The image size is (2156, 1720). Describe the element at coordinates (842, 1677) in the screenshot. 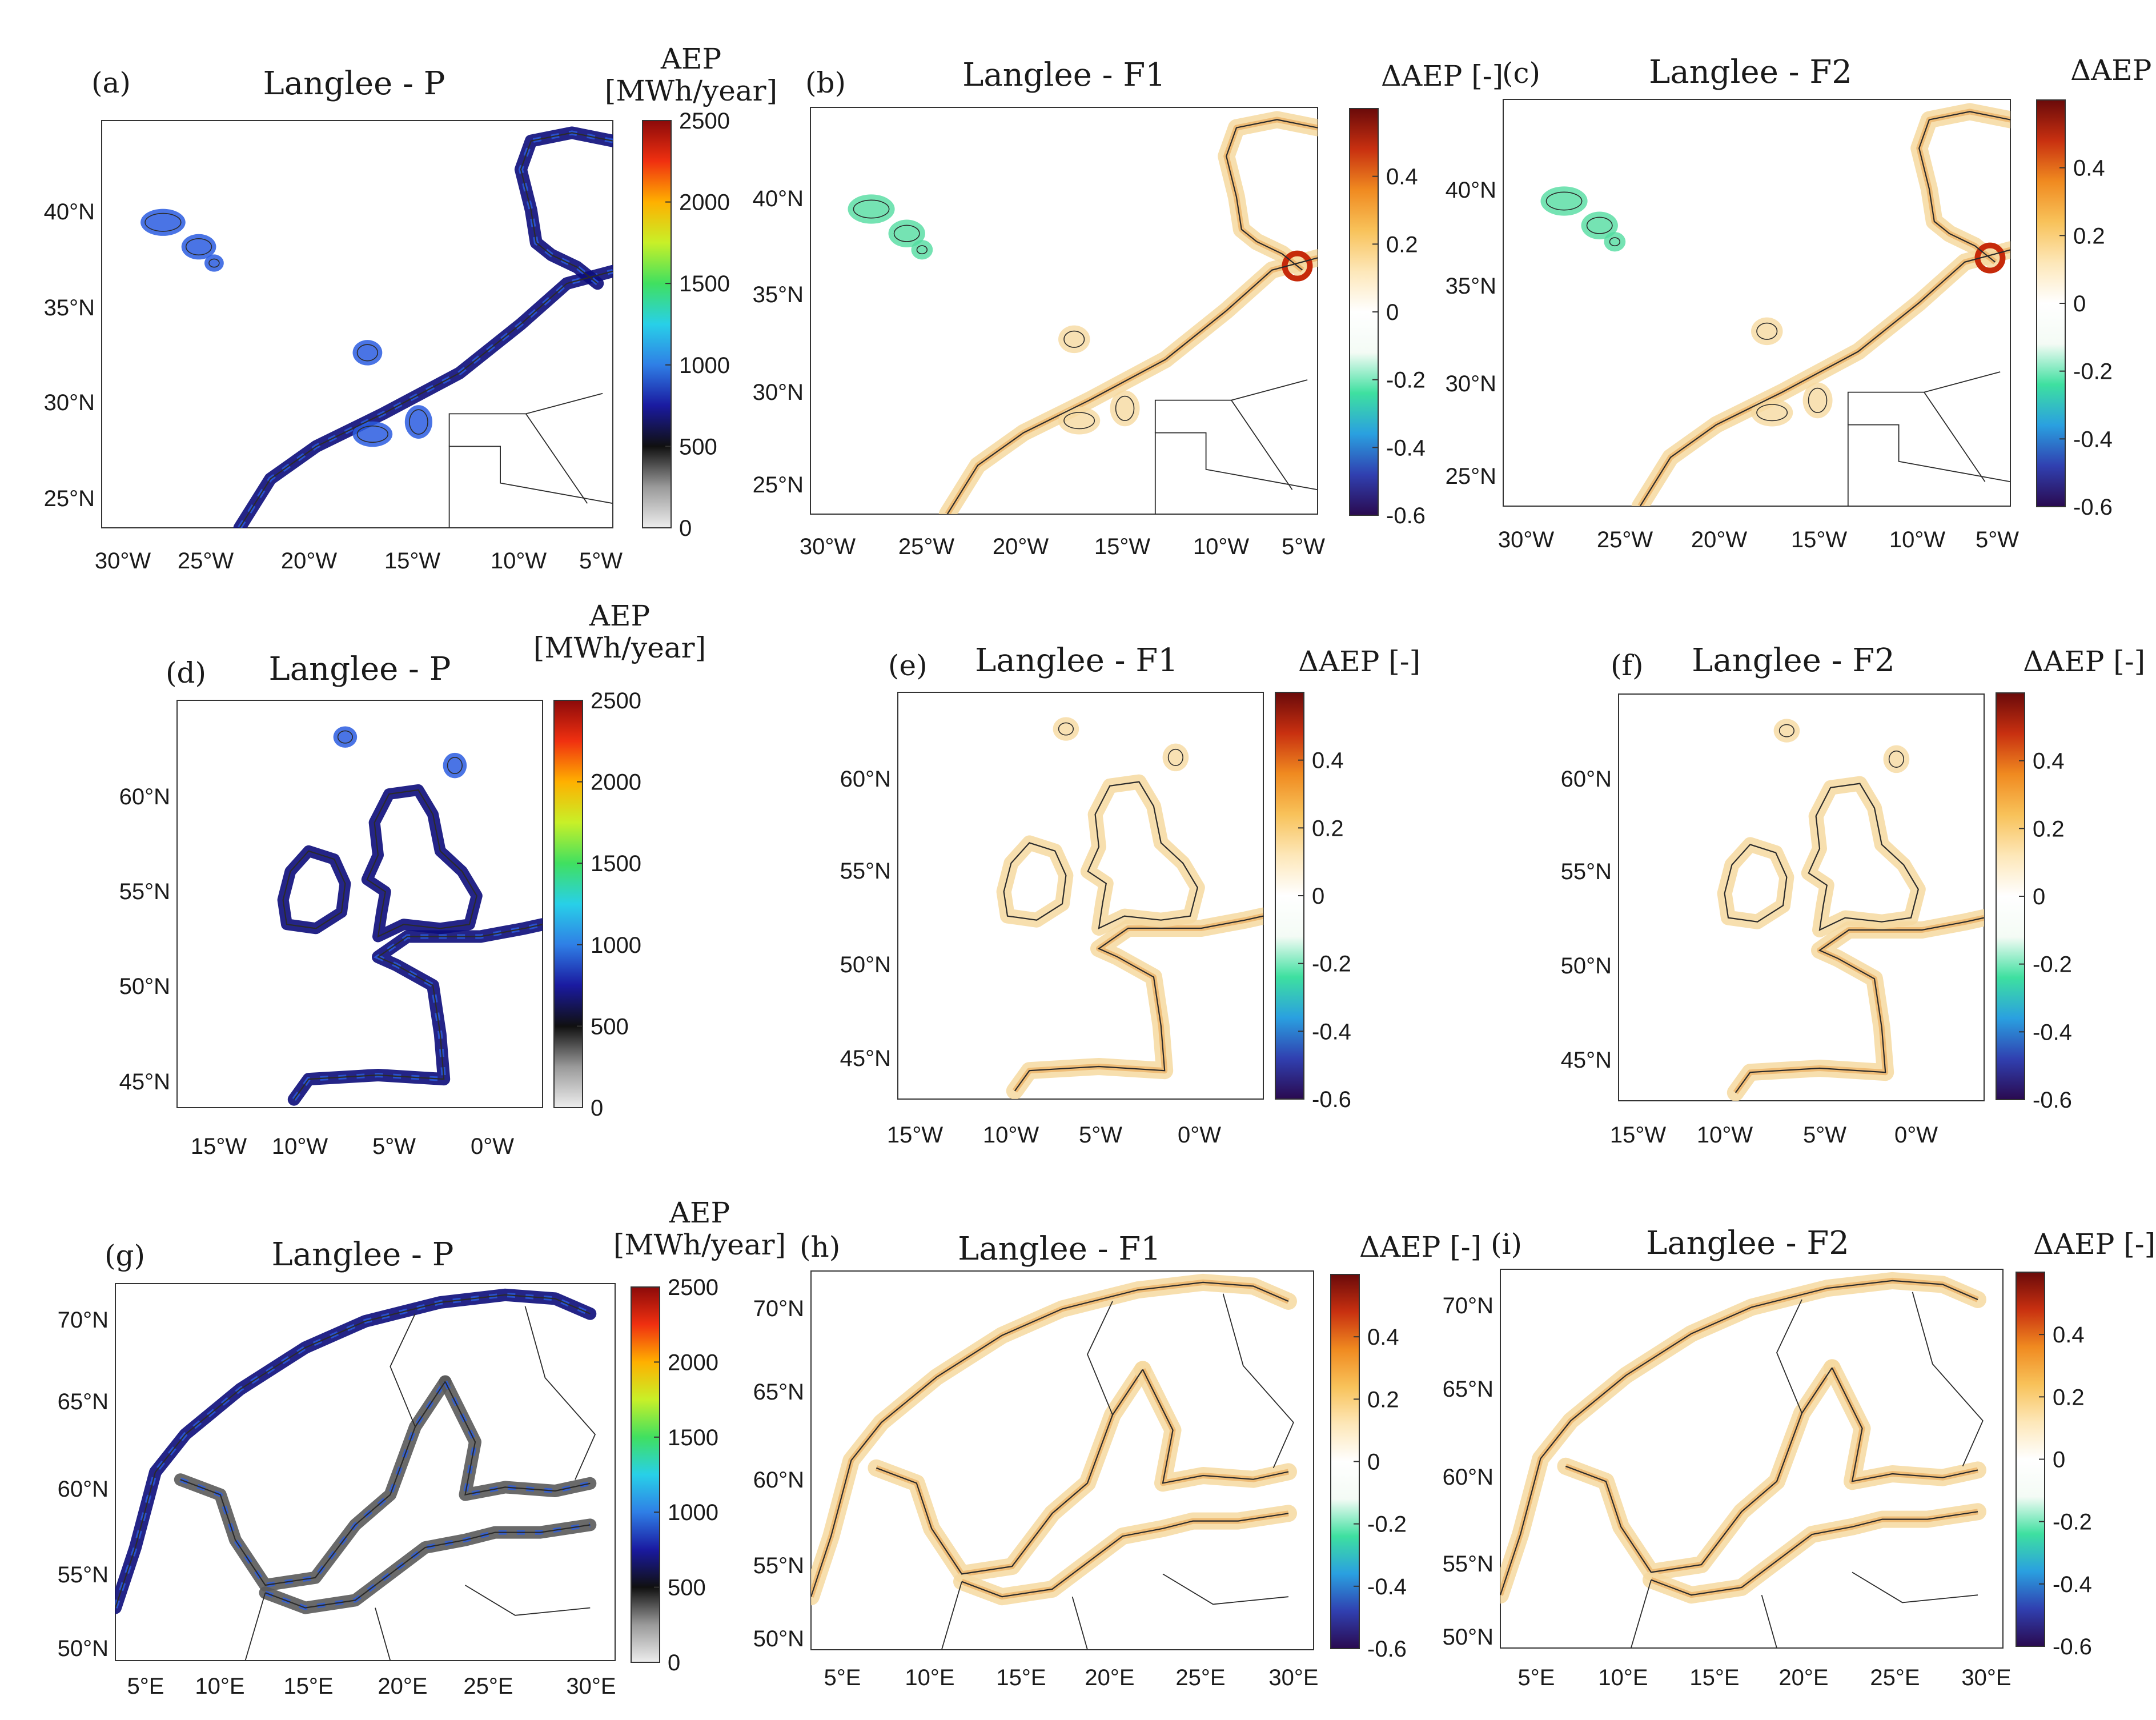

I see `longitude-label: 5°E` at that location.